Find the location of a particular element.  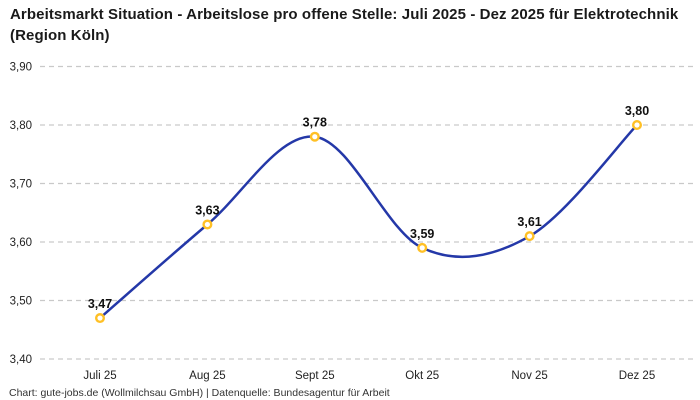

data-point-label: 3,59 is located at coordinates (422, 234).